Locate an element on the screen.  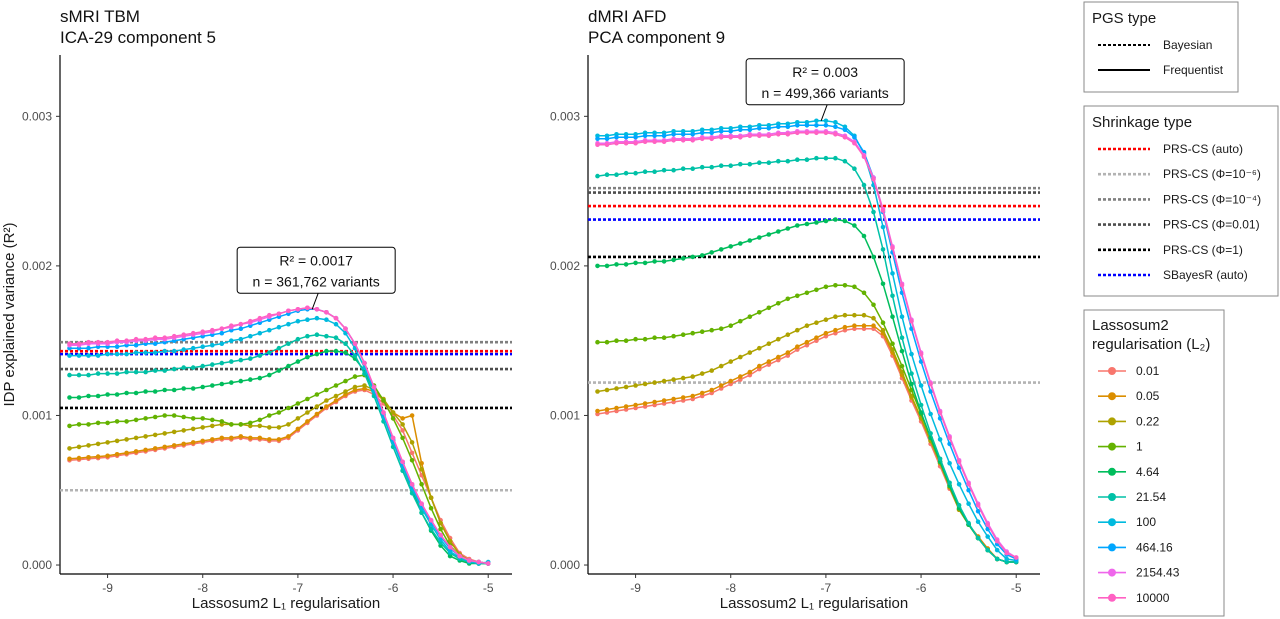
annotation-r2: R² = 0.0017 is located at coordinates (316, 260).